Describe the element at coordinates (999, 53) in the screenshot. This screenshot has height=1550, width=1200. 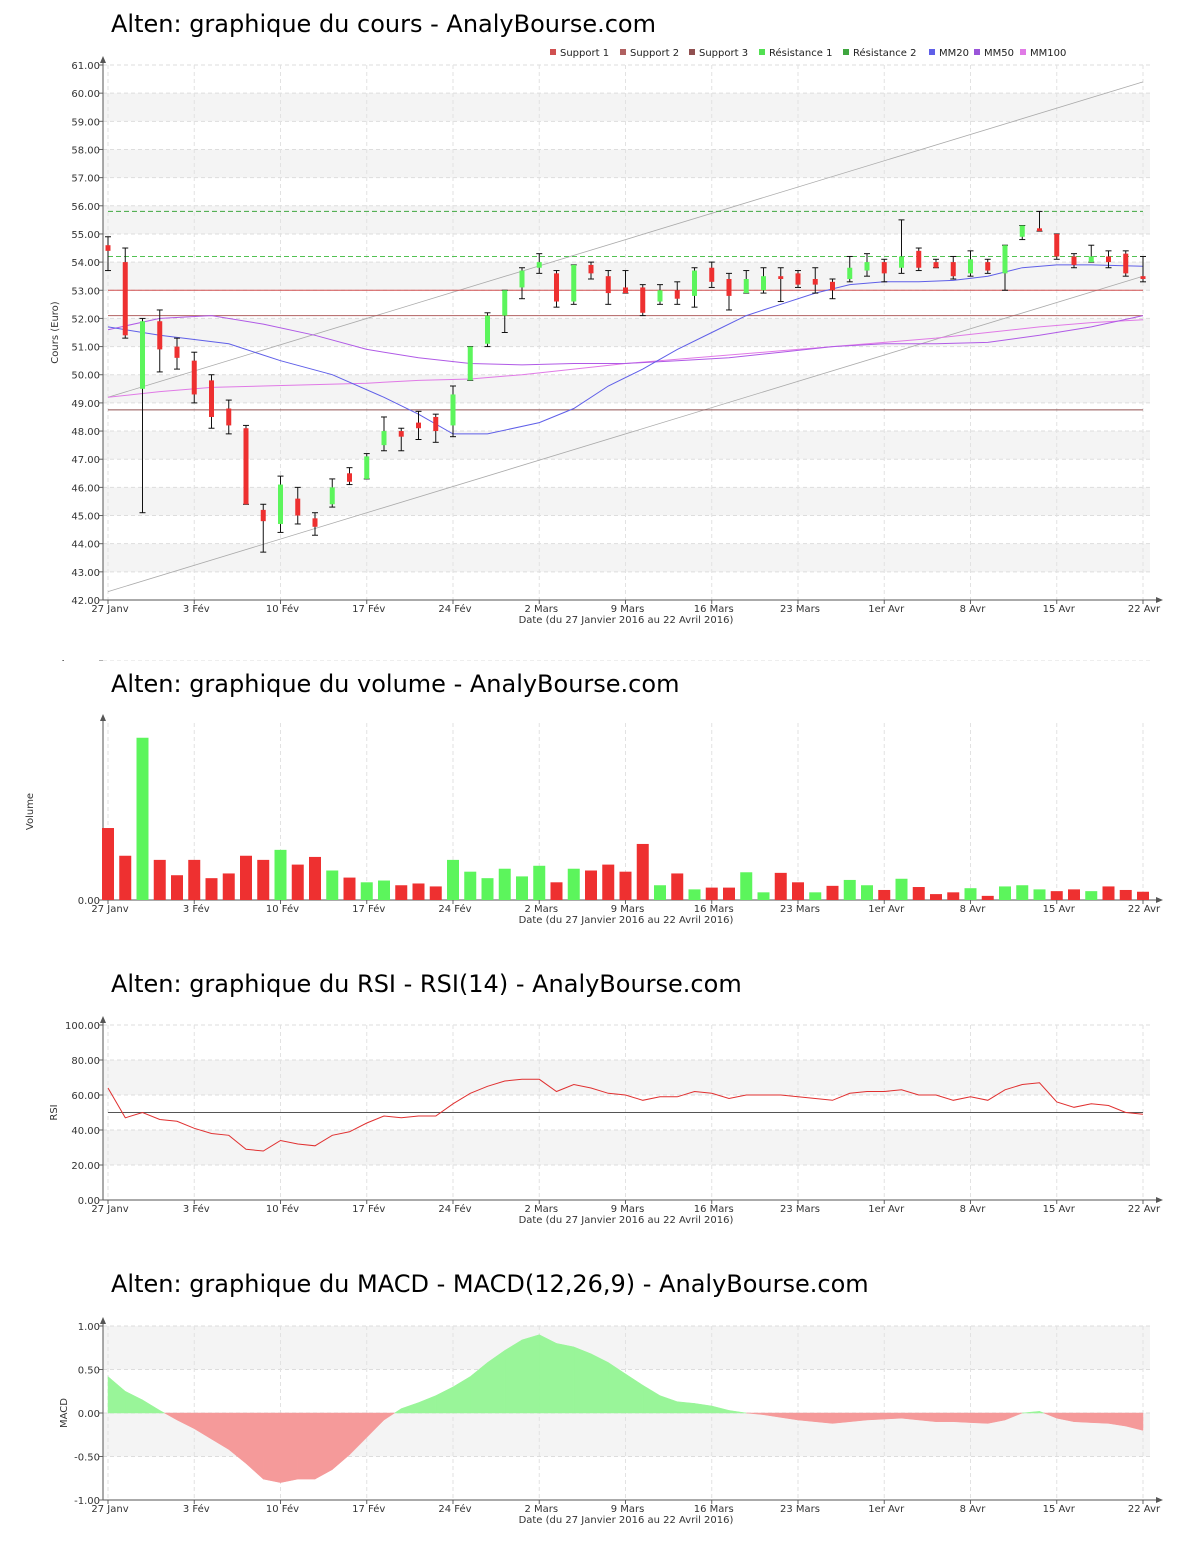
I see `legend-label: MM50` at that location.